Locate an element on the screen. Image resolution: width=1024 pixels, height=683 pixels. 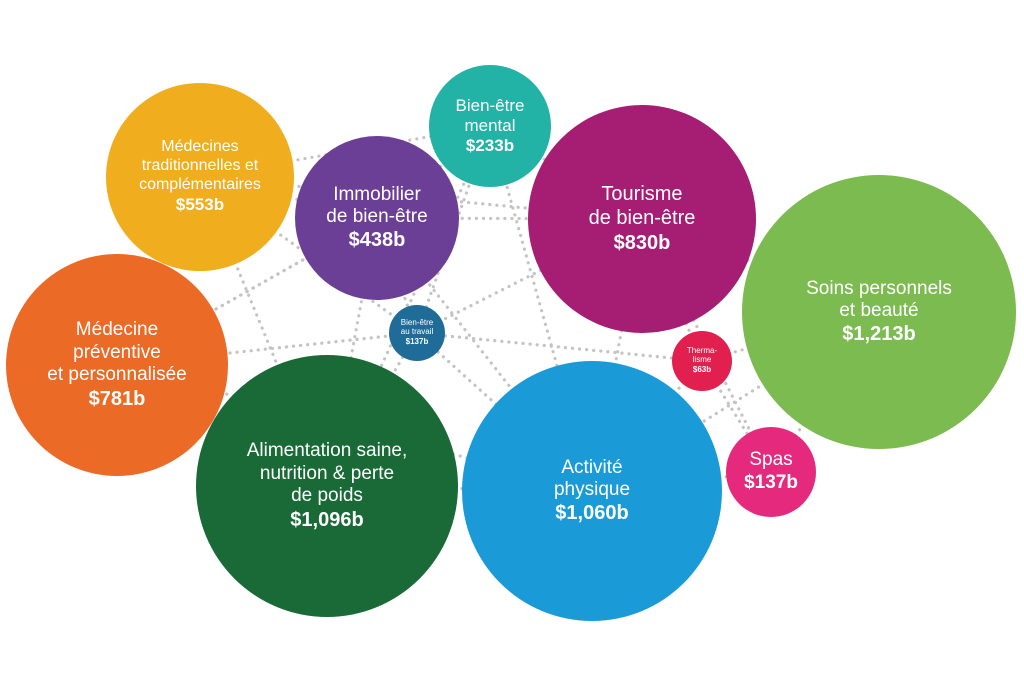
bubble-activite-physique: Activité physique $1,060b is located at coordinates (592, 491).